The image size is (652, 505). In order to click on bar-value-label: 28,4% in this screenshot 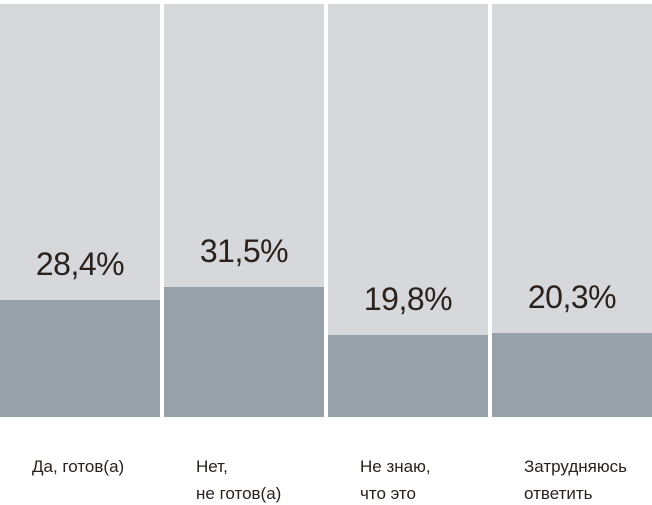, I will do `click(80, 263)`.